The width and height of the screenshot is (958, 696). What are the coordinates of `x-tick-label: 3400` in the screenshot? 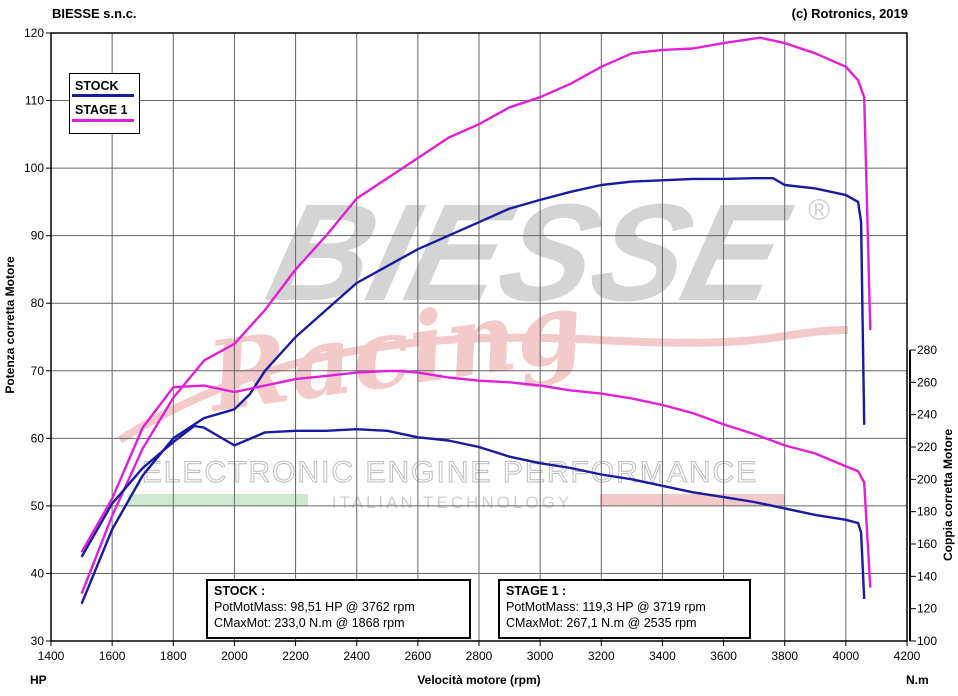 It's located at (662, 656).